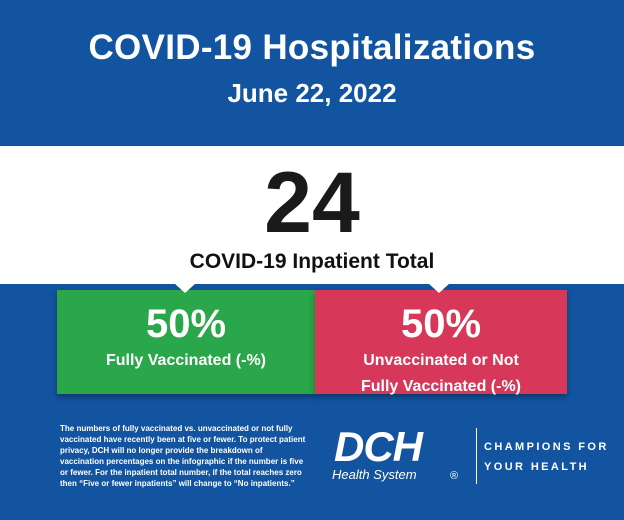 The image size is (624, 520). What do you see at coordinates (454, 476) in the screenshot?
I see `registered-mark: ®` at bounding box center [454, 476].